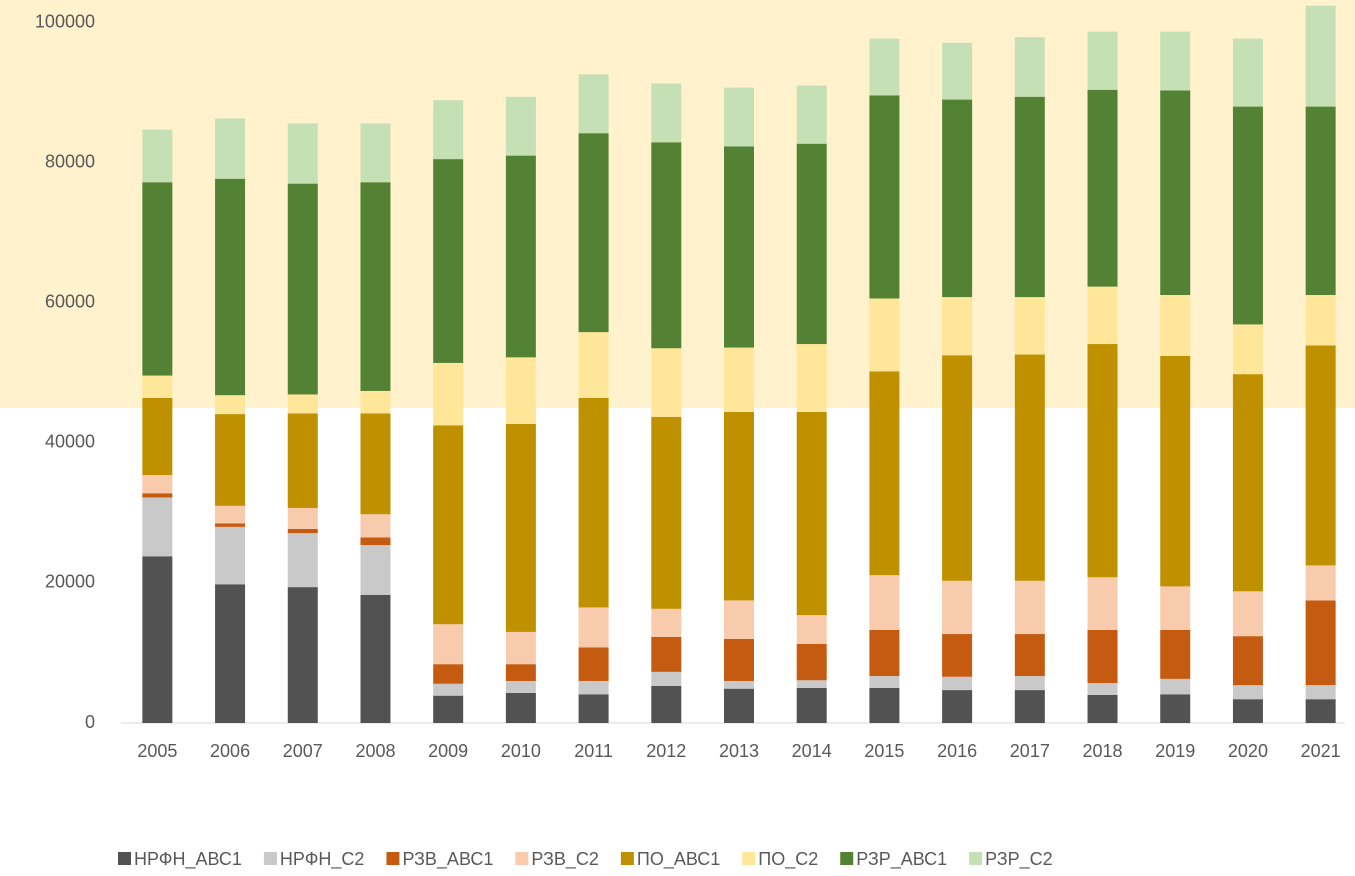  What do you see at coordinates (739, 751) in the screenshot?
I see `x-tick-label: 2013` at bounding box center [739, 751].